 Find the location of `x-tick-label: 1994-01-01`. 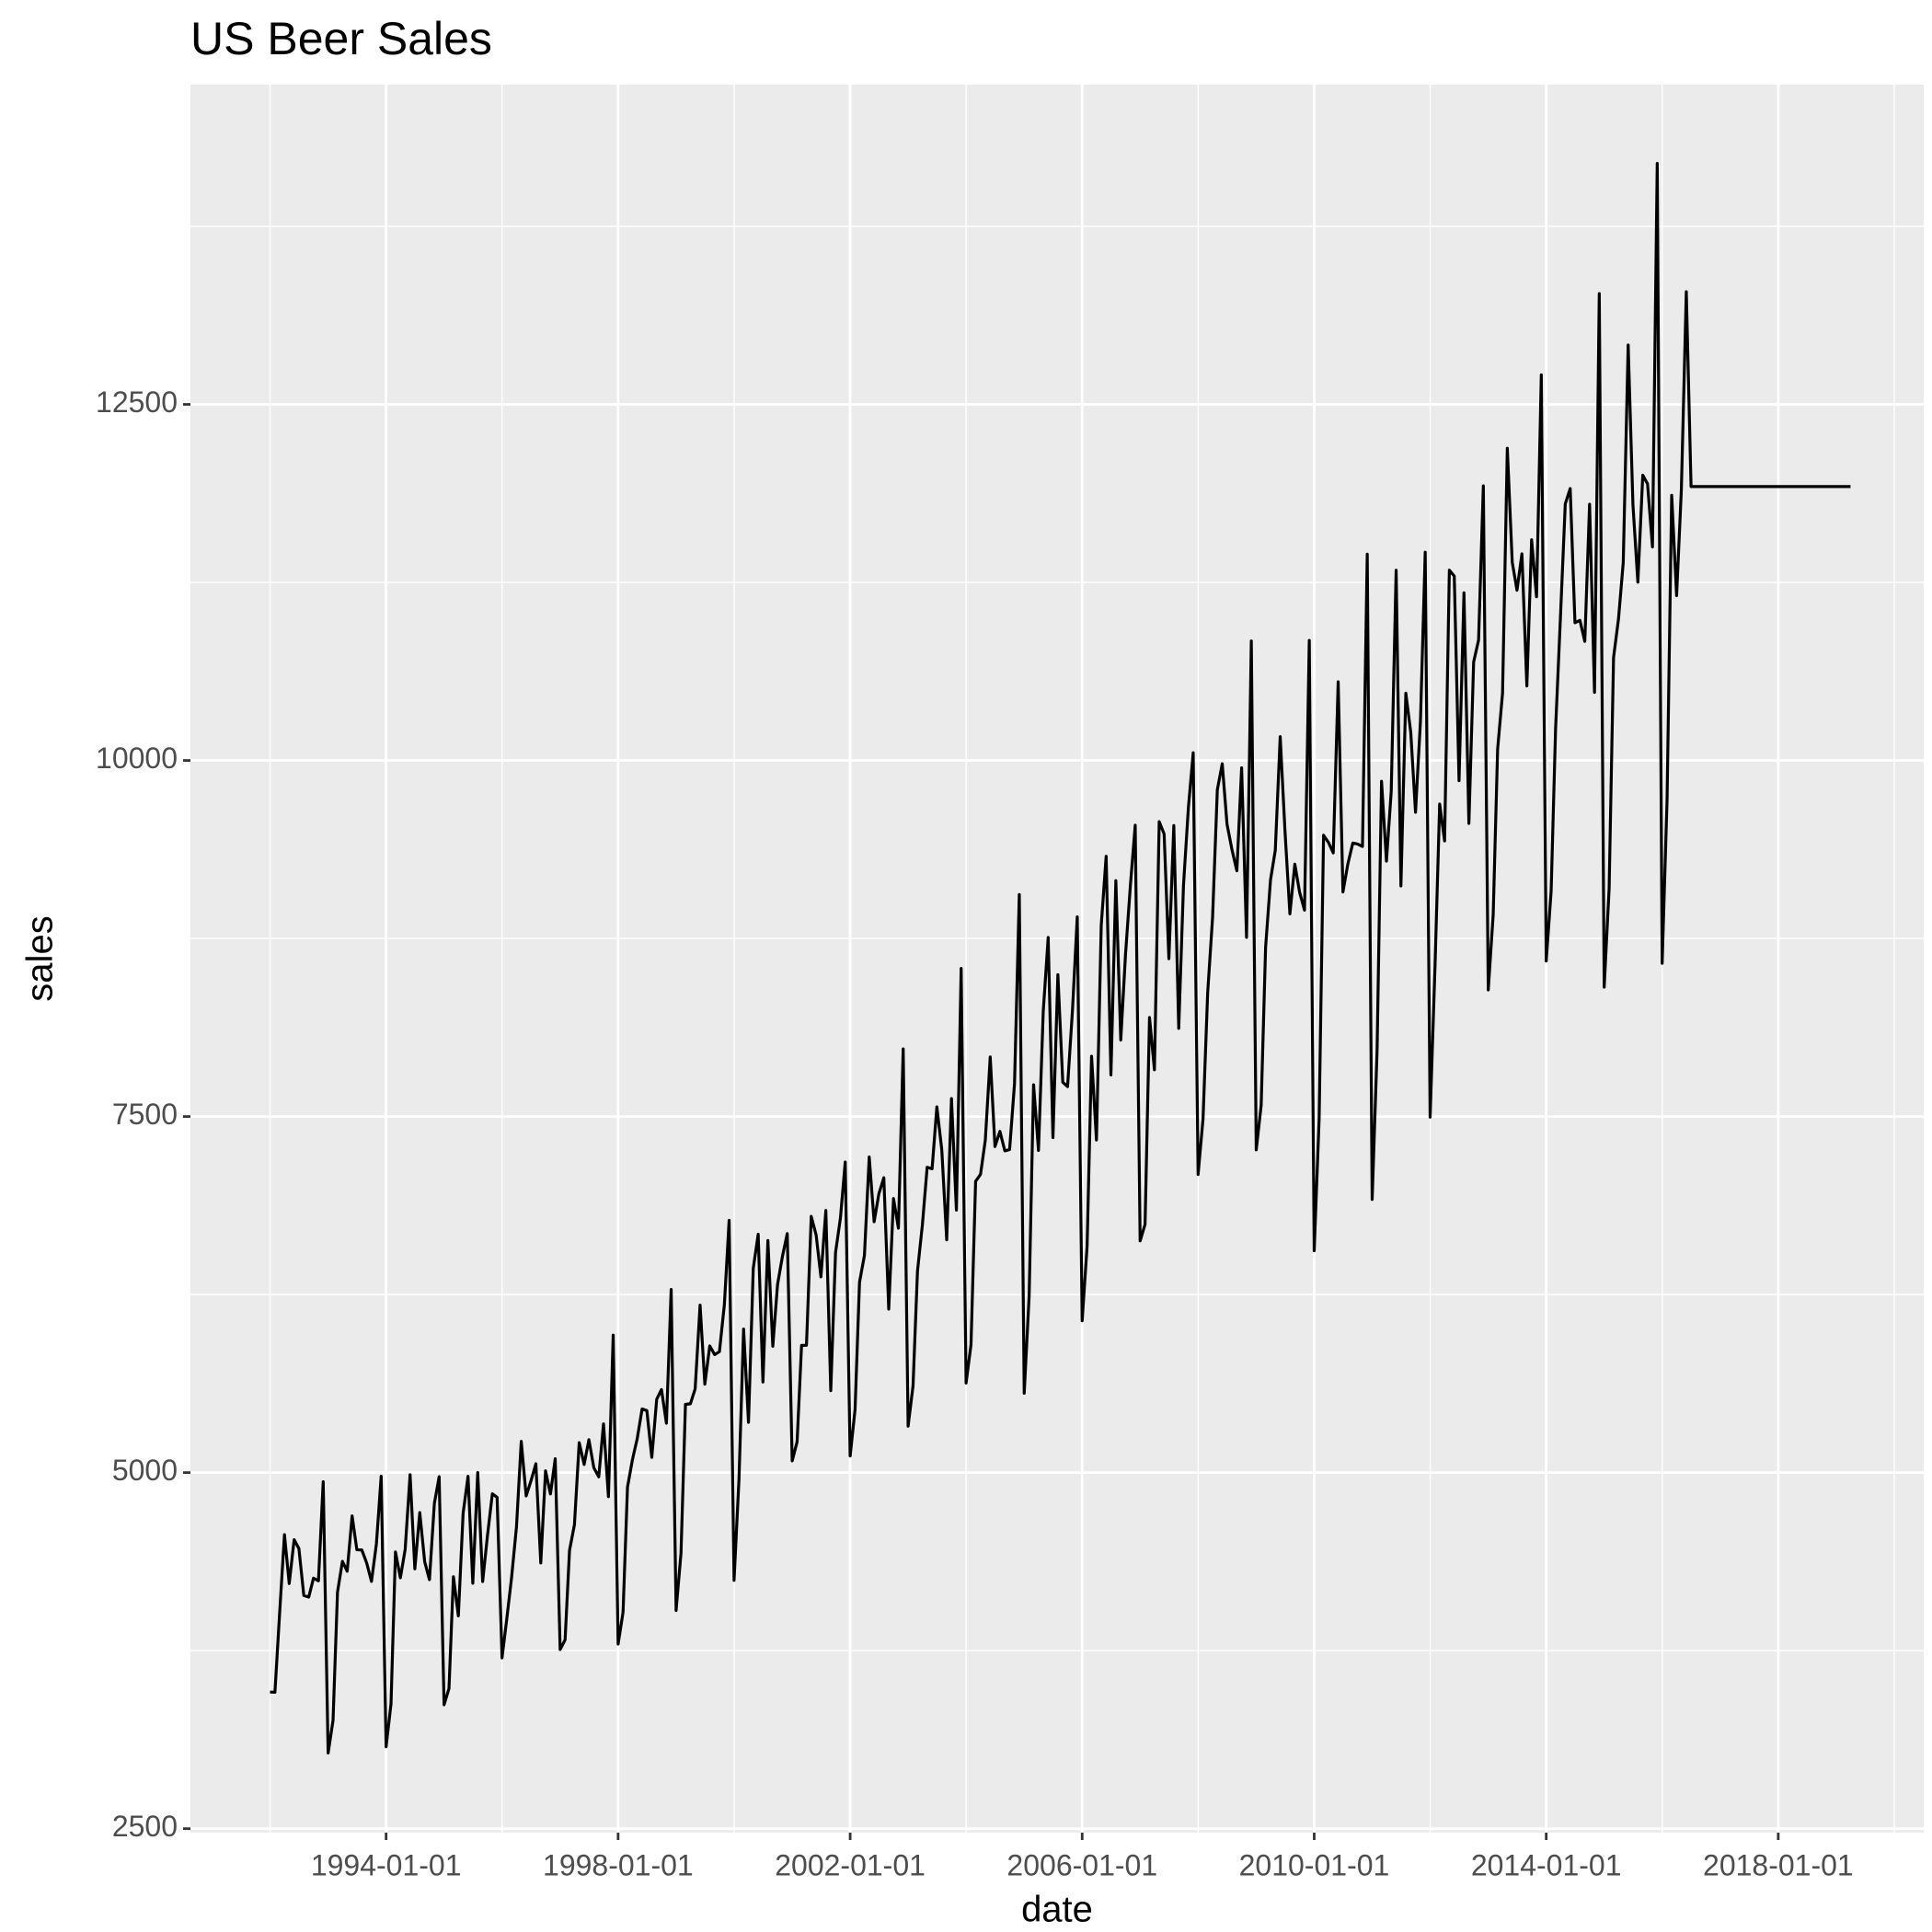

x-tick-label: 1994-01-01 is located at coordinates (386, 1864).